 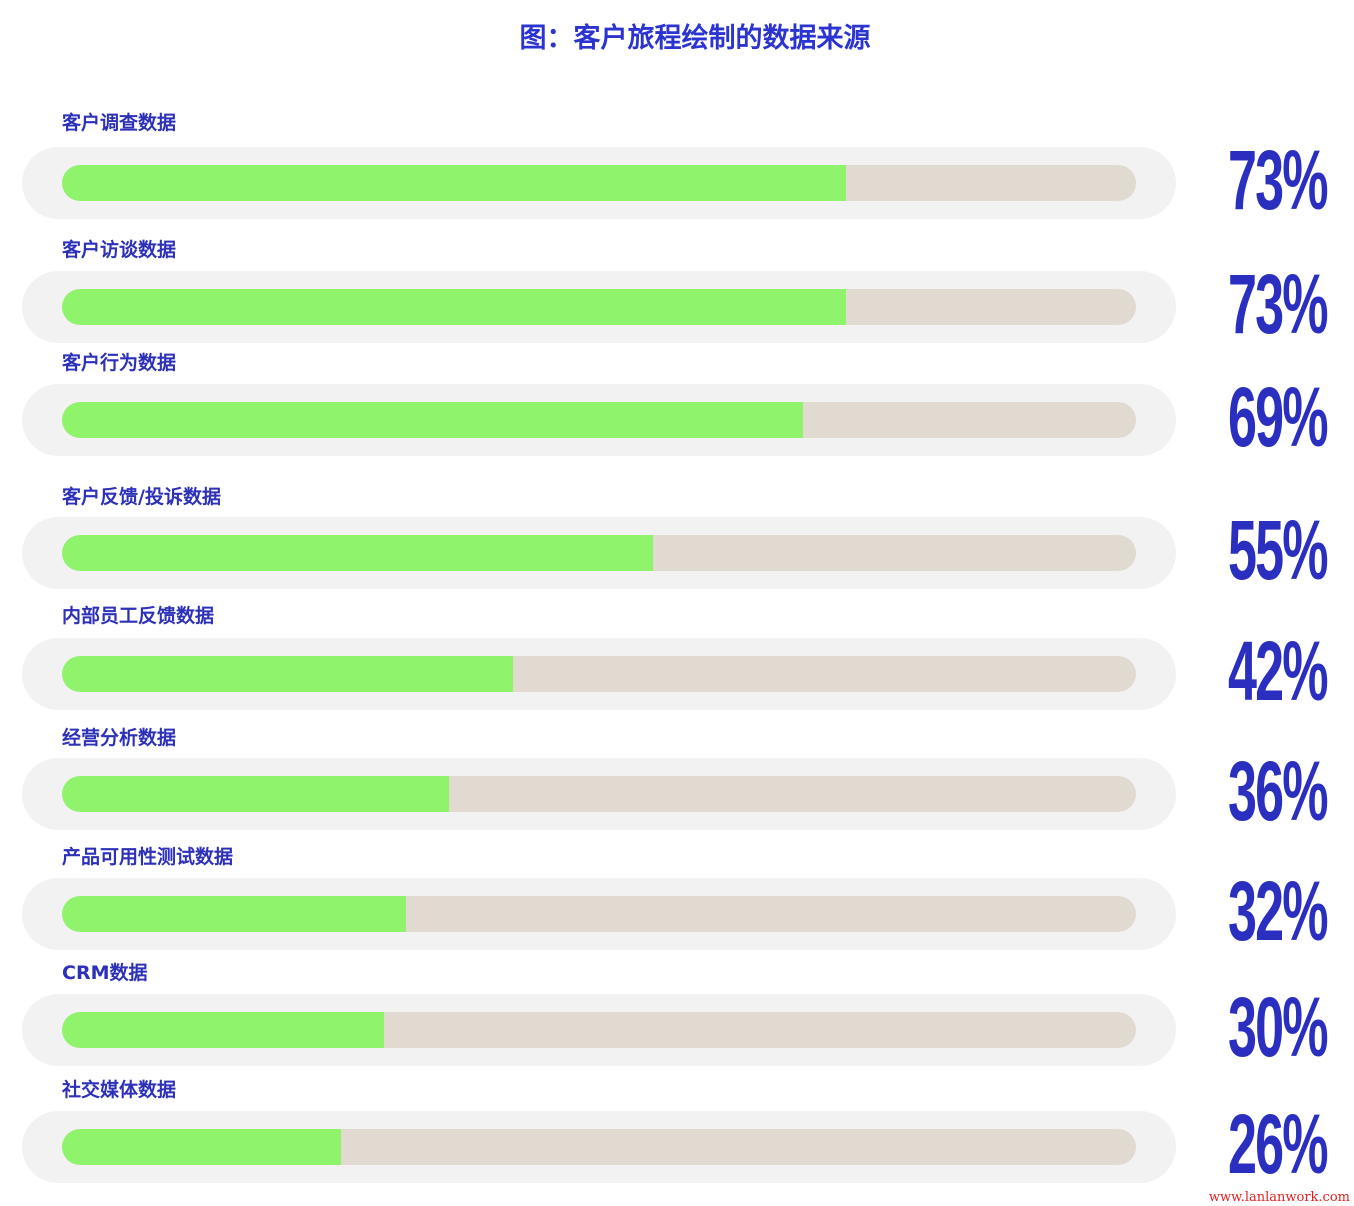 I want to click on category-label: CRM数据, so click(x=105, y=973).